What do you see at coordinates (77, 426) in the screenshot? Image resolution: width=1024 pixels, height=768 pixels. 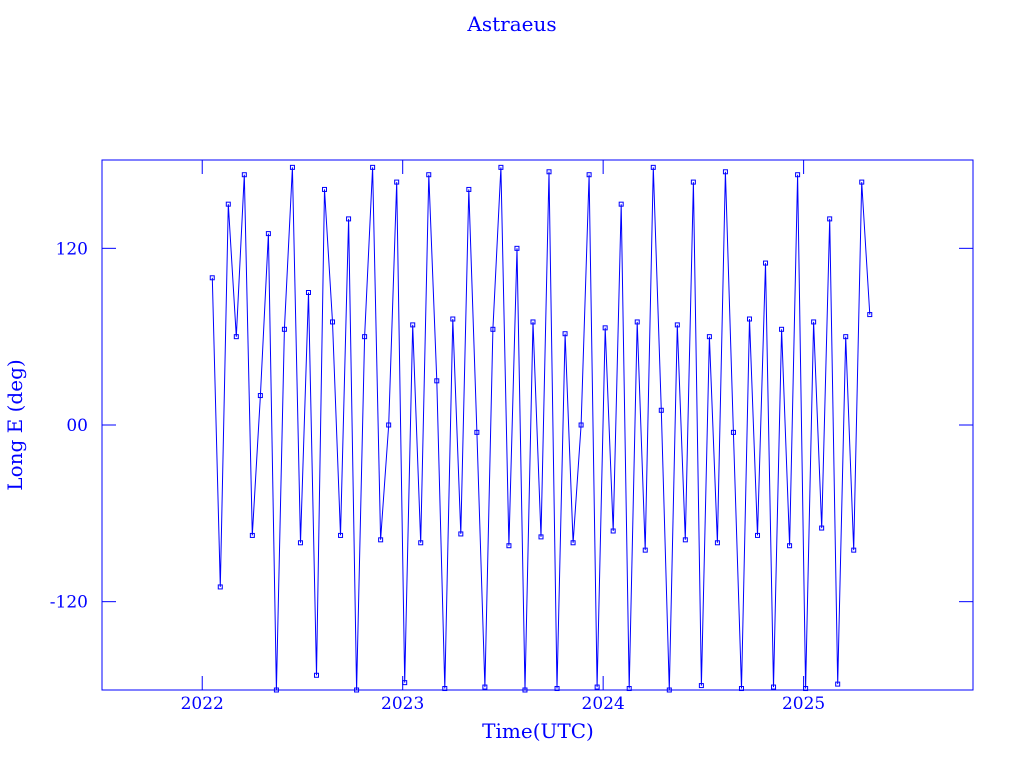 I see `y-tick-label: 00` at bounding box center [77, 426].